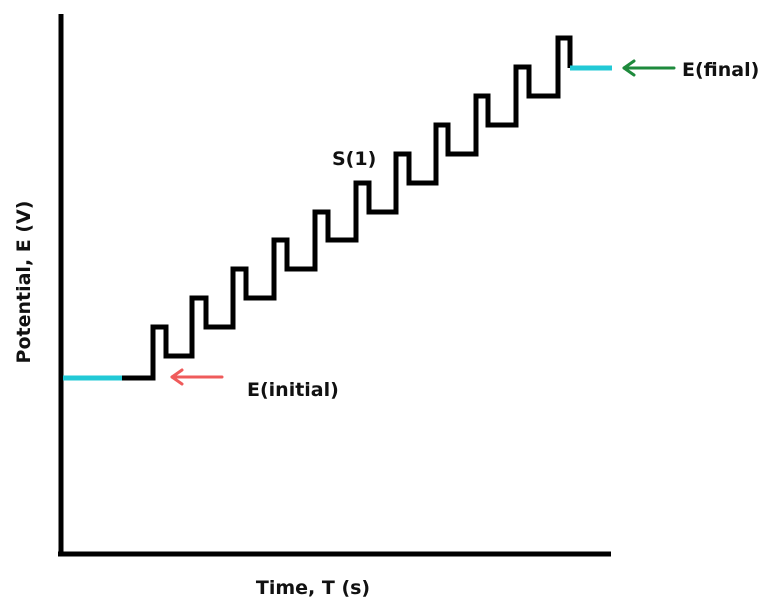 Image resolution: width=781 pixels, height=611 pixels. I want to click on x-axis-label: Time, T (s), so click(313, 588).